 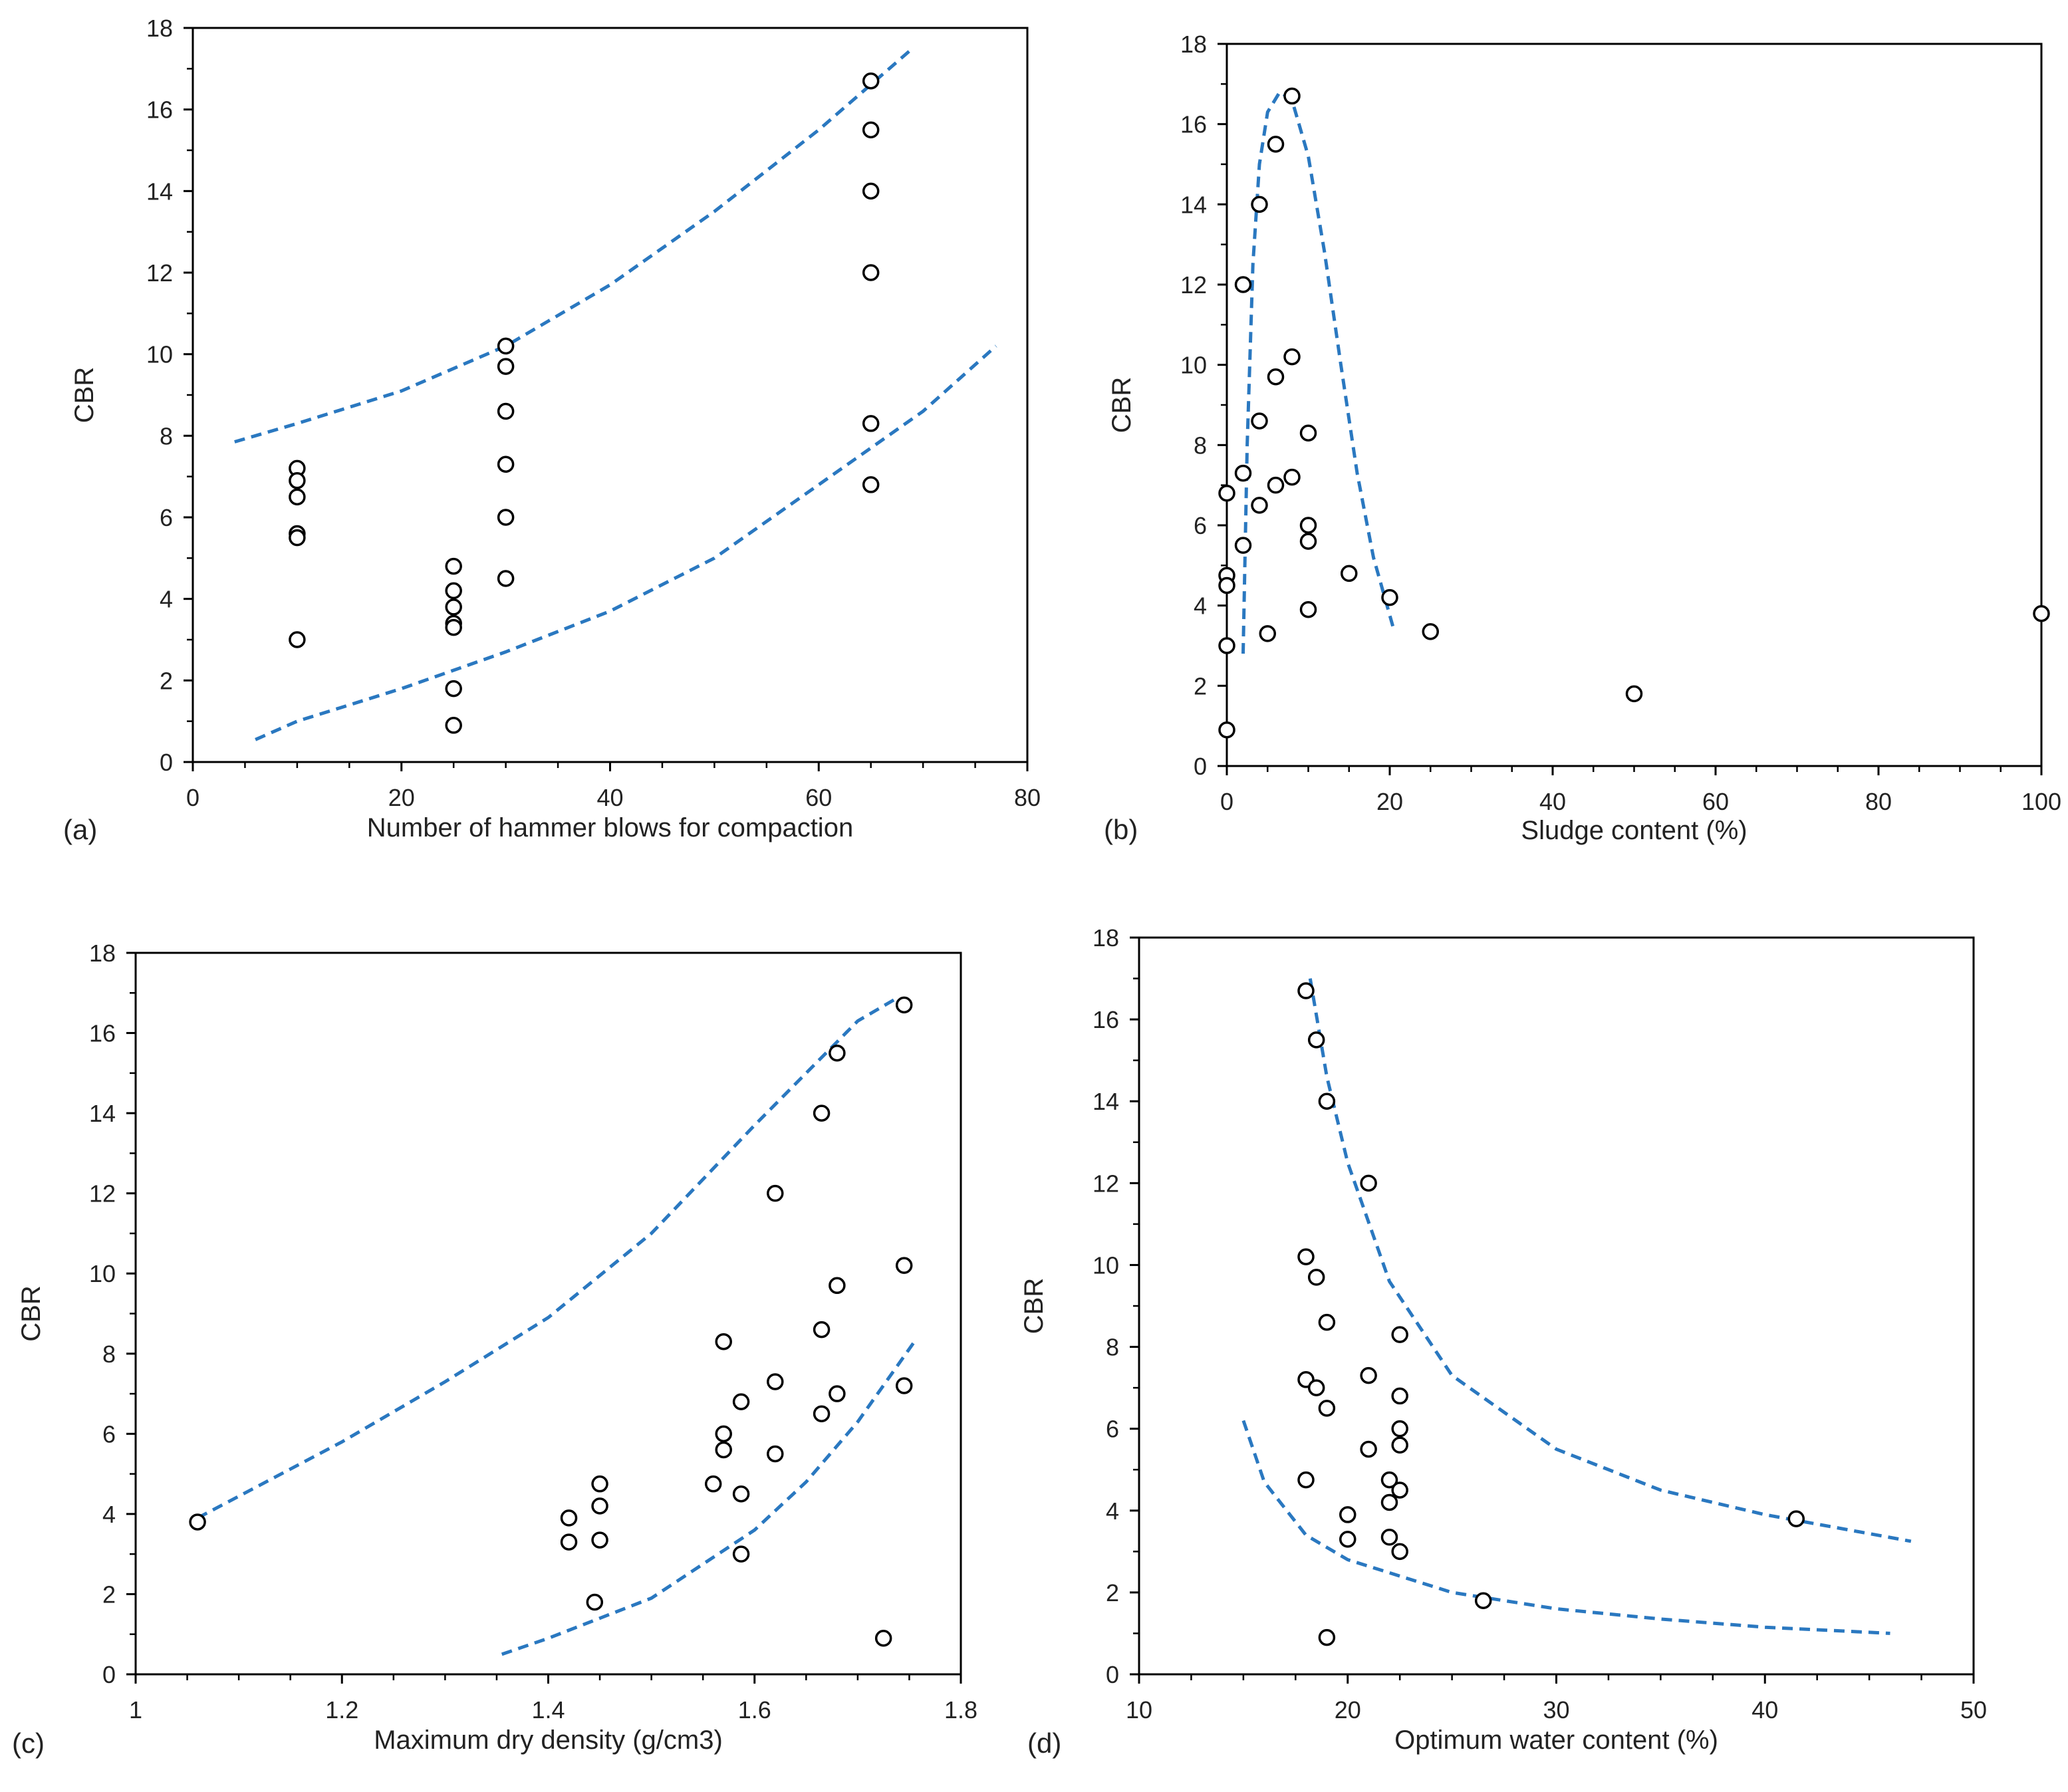 What do you see at coordinates (28, 1743) in the screenshot?
I see `panel-label: (c)` at bounding box center [28, 1743].